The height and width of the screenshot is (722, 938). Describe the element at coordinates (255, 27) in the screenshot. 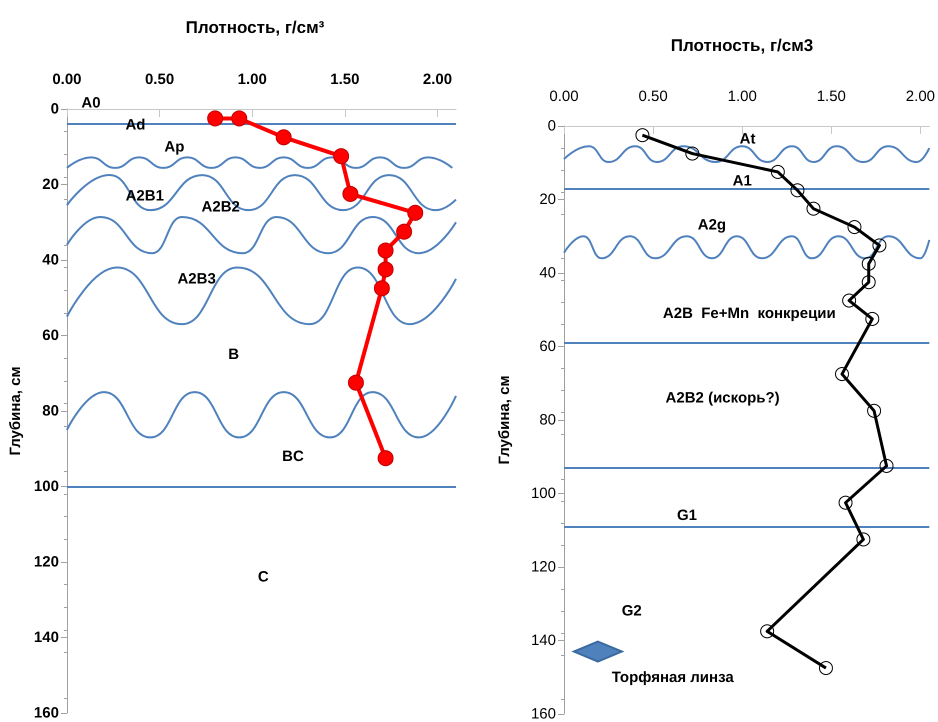

I see `chart-title: Плотность, г/см³` at that location.